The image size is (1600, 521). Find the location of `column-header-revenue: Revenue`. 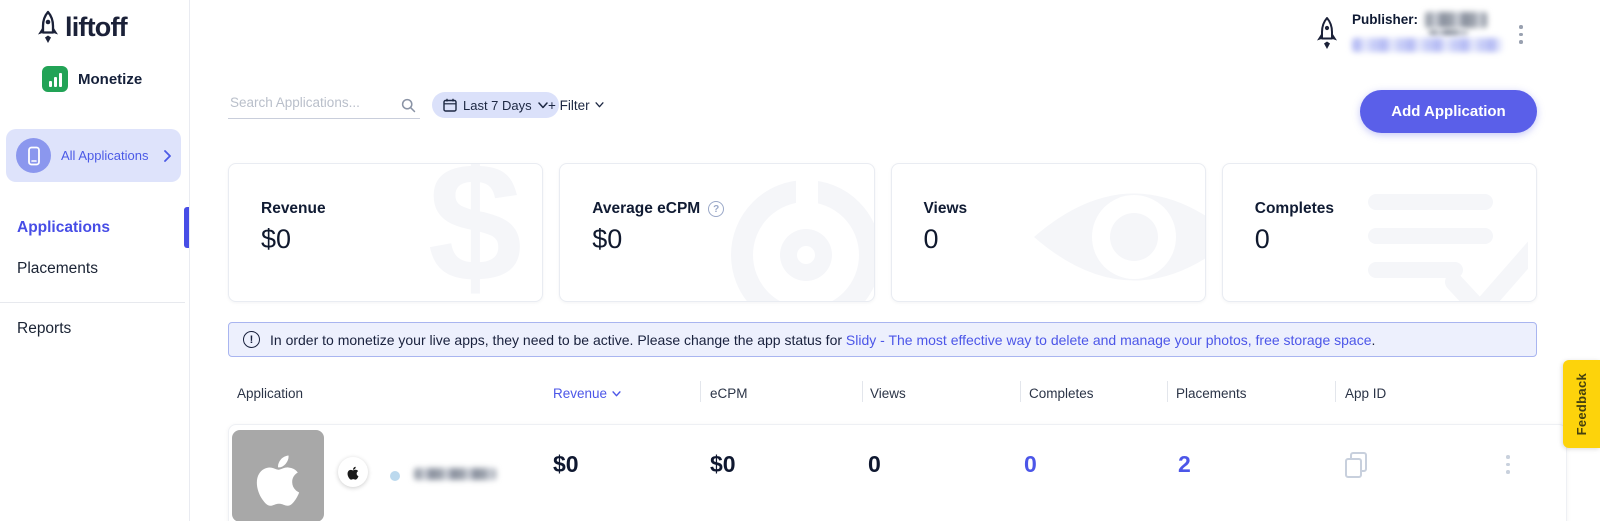

column-header-revenue: Revenue is located at coordinates (587, 393).